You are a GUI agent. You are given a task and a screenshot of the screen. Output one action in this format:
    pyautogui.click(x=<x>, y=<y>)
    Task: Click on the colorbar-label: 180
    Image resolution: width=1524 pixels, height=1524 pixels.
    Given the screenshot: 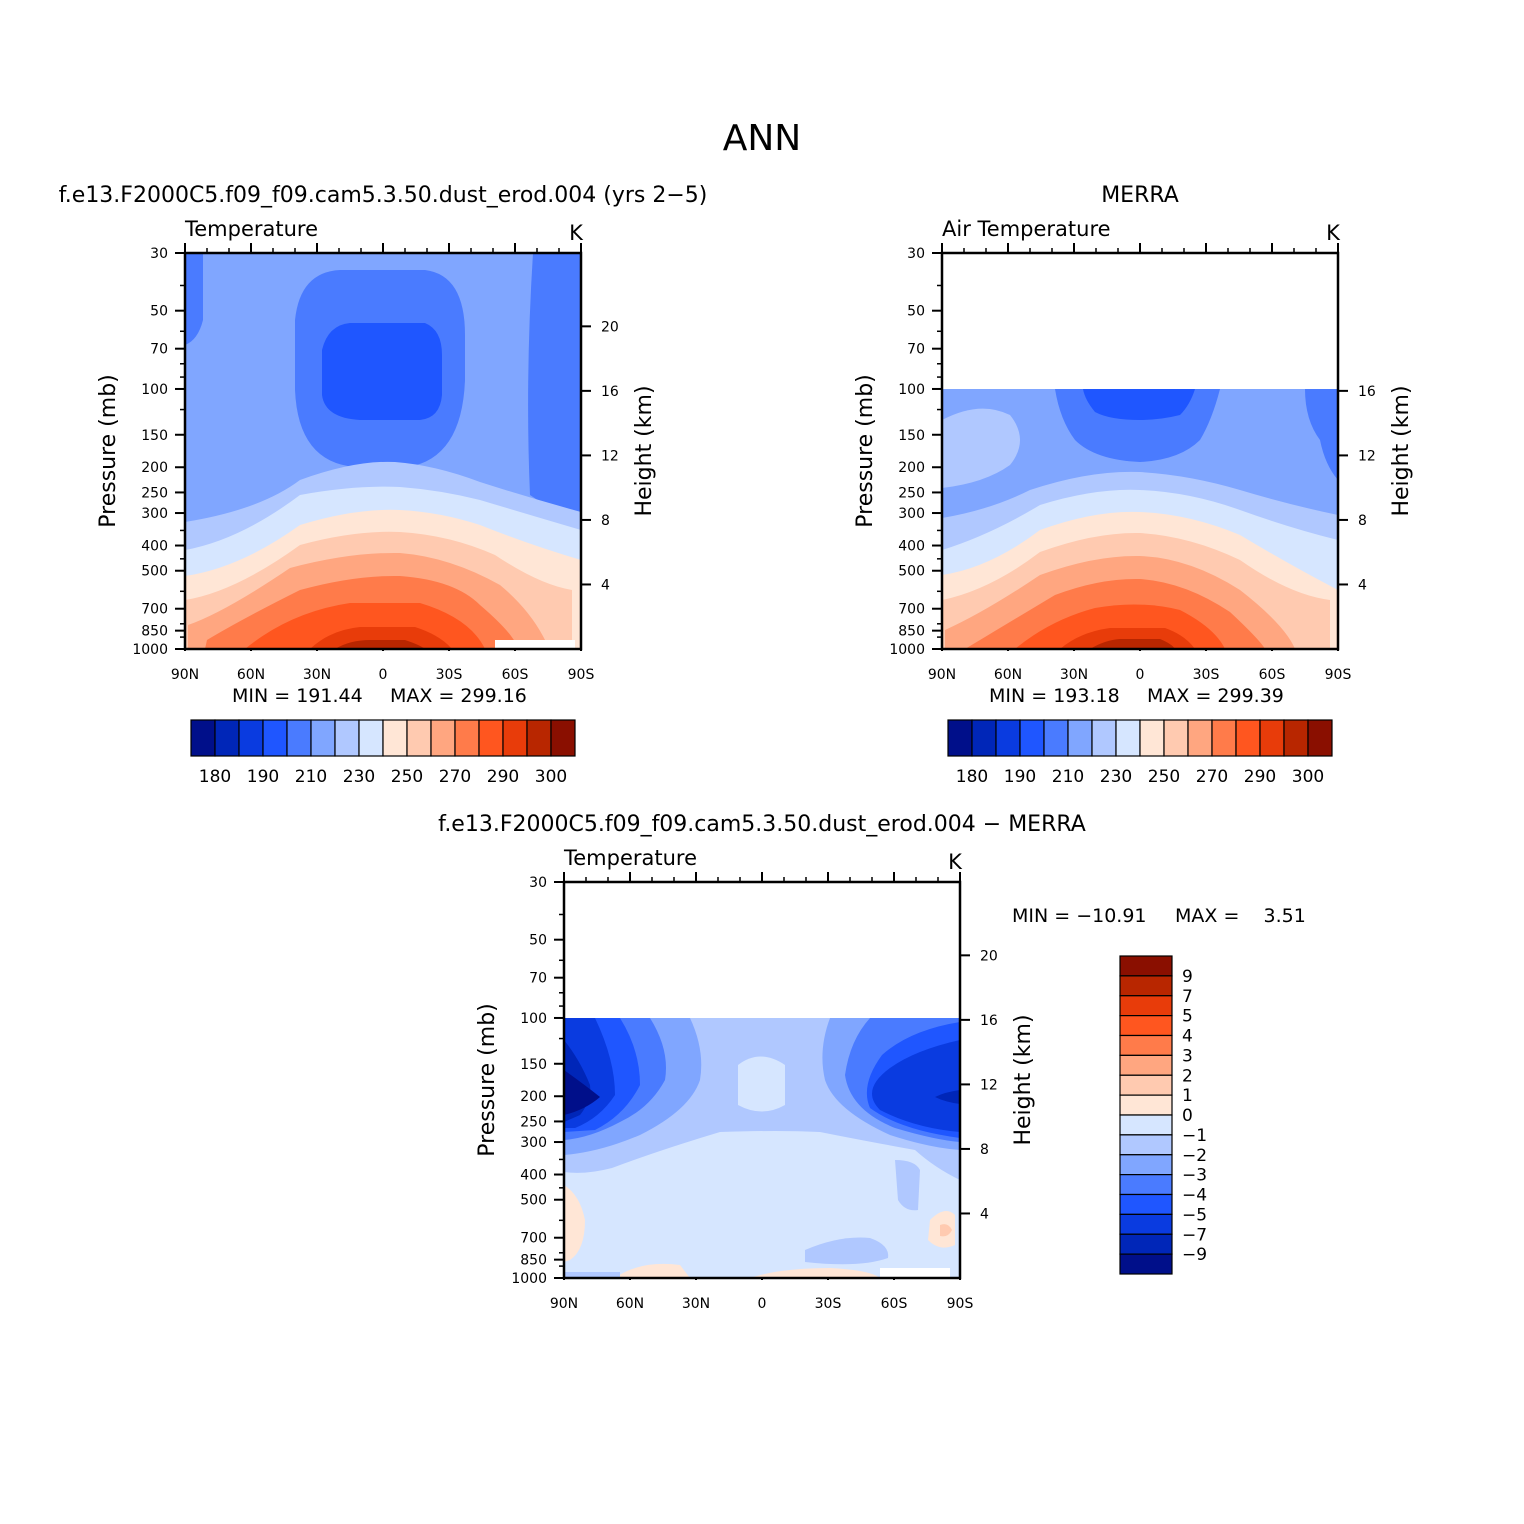 What is the action you would take?
    pyautogui.click(x=215, y=777)
    